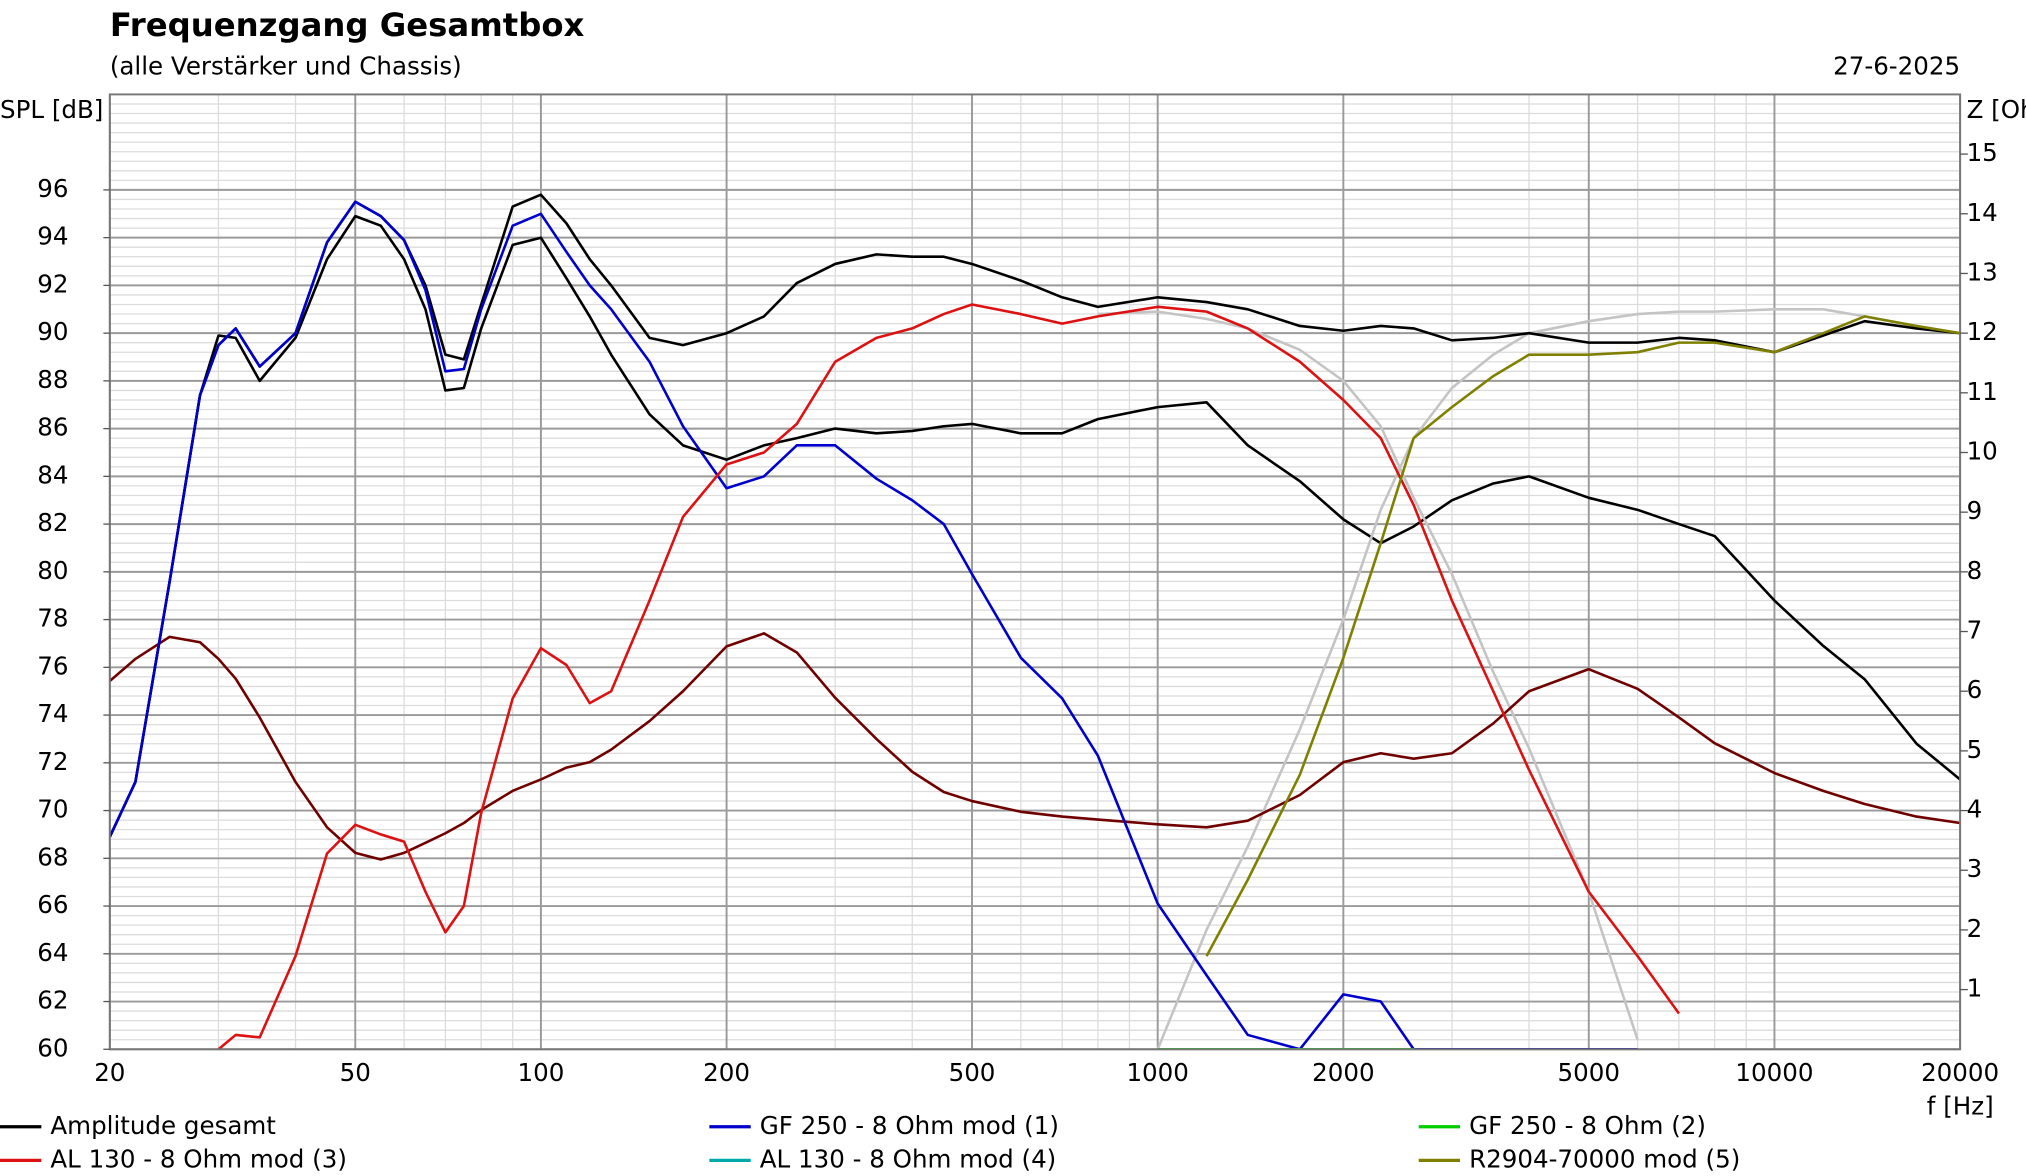  I want to click on legend-label: GF 250 - 8 Ohm mod (1), so click(909, 1125).